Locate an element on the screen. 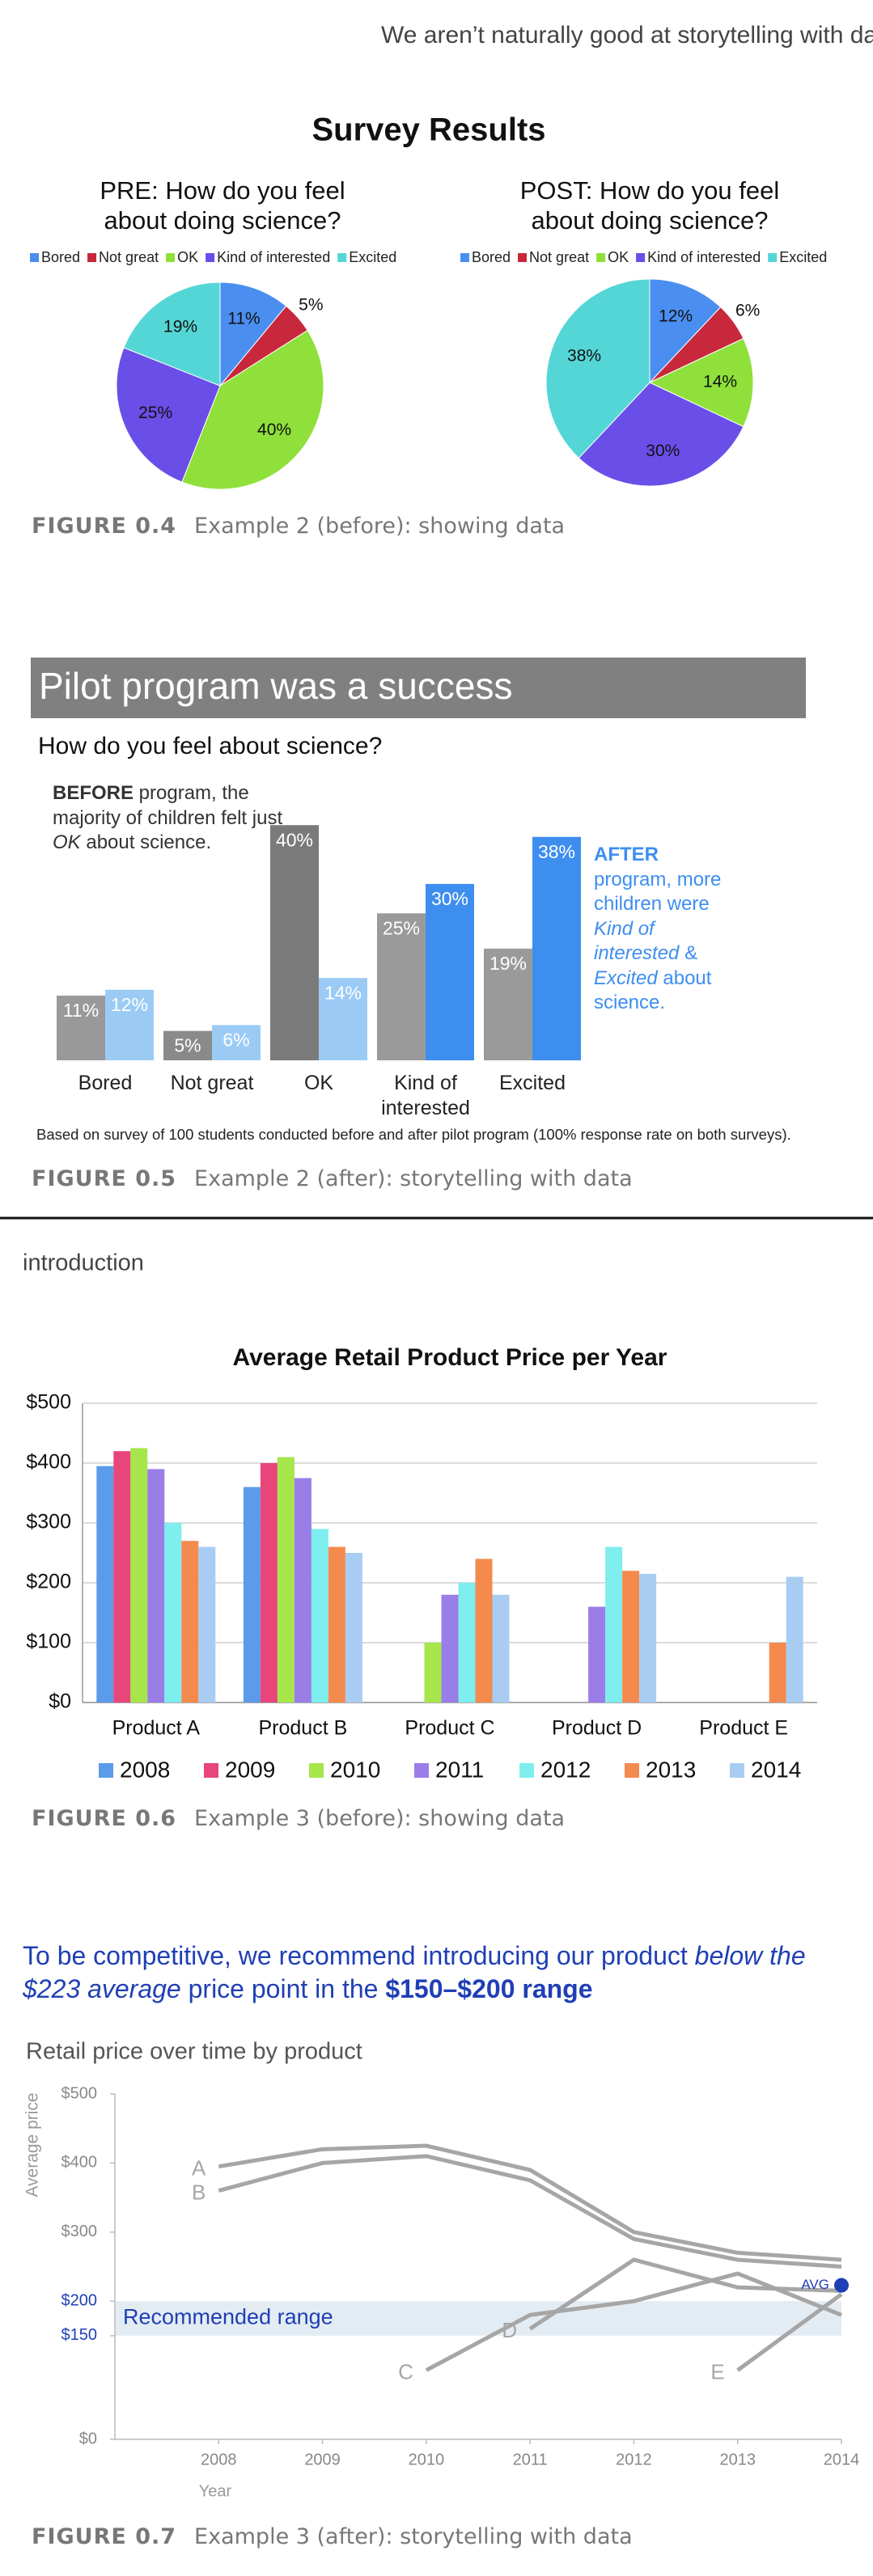  section-label: introduction is located at coordinates (84, 1263).